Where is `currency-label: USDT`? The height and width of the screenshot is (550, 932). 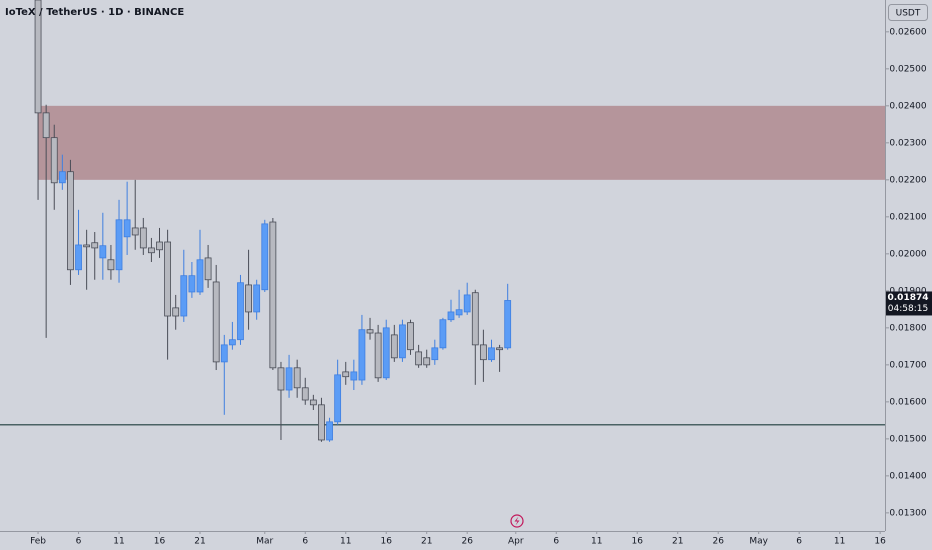 currency-label: USDT is located at coordinates (908, 14).